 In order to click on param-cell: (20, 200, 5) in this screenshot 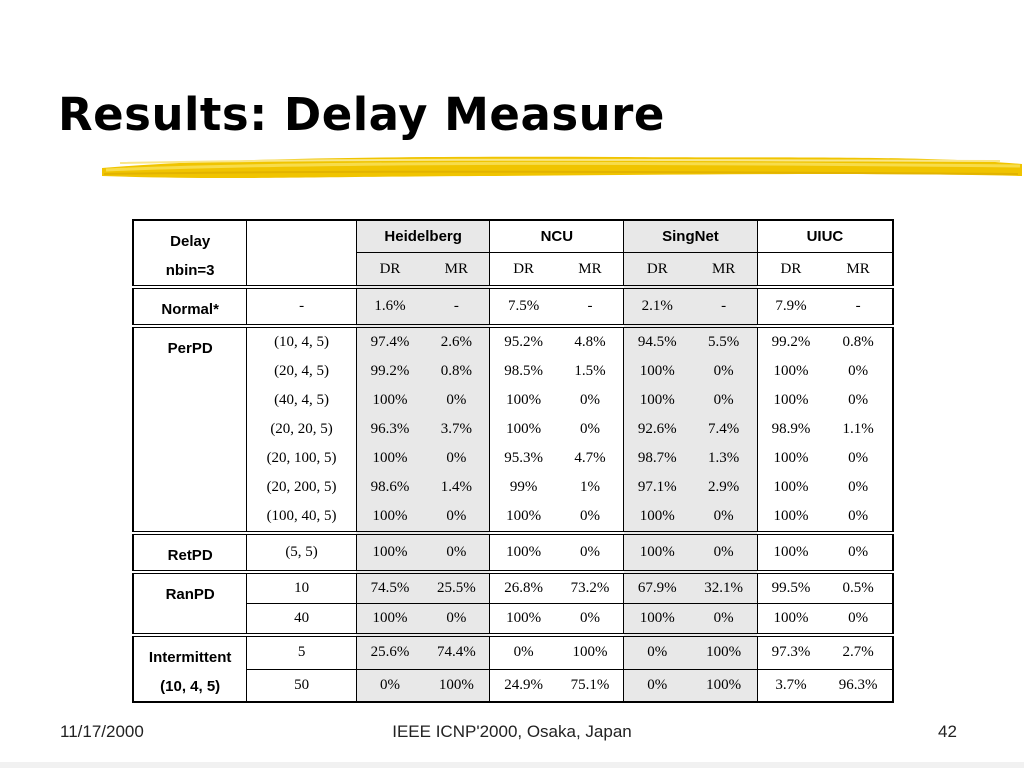, I will do `click(301, 487)`.